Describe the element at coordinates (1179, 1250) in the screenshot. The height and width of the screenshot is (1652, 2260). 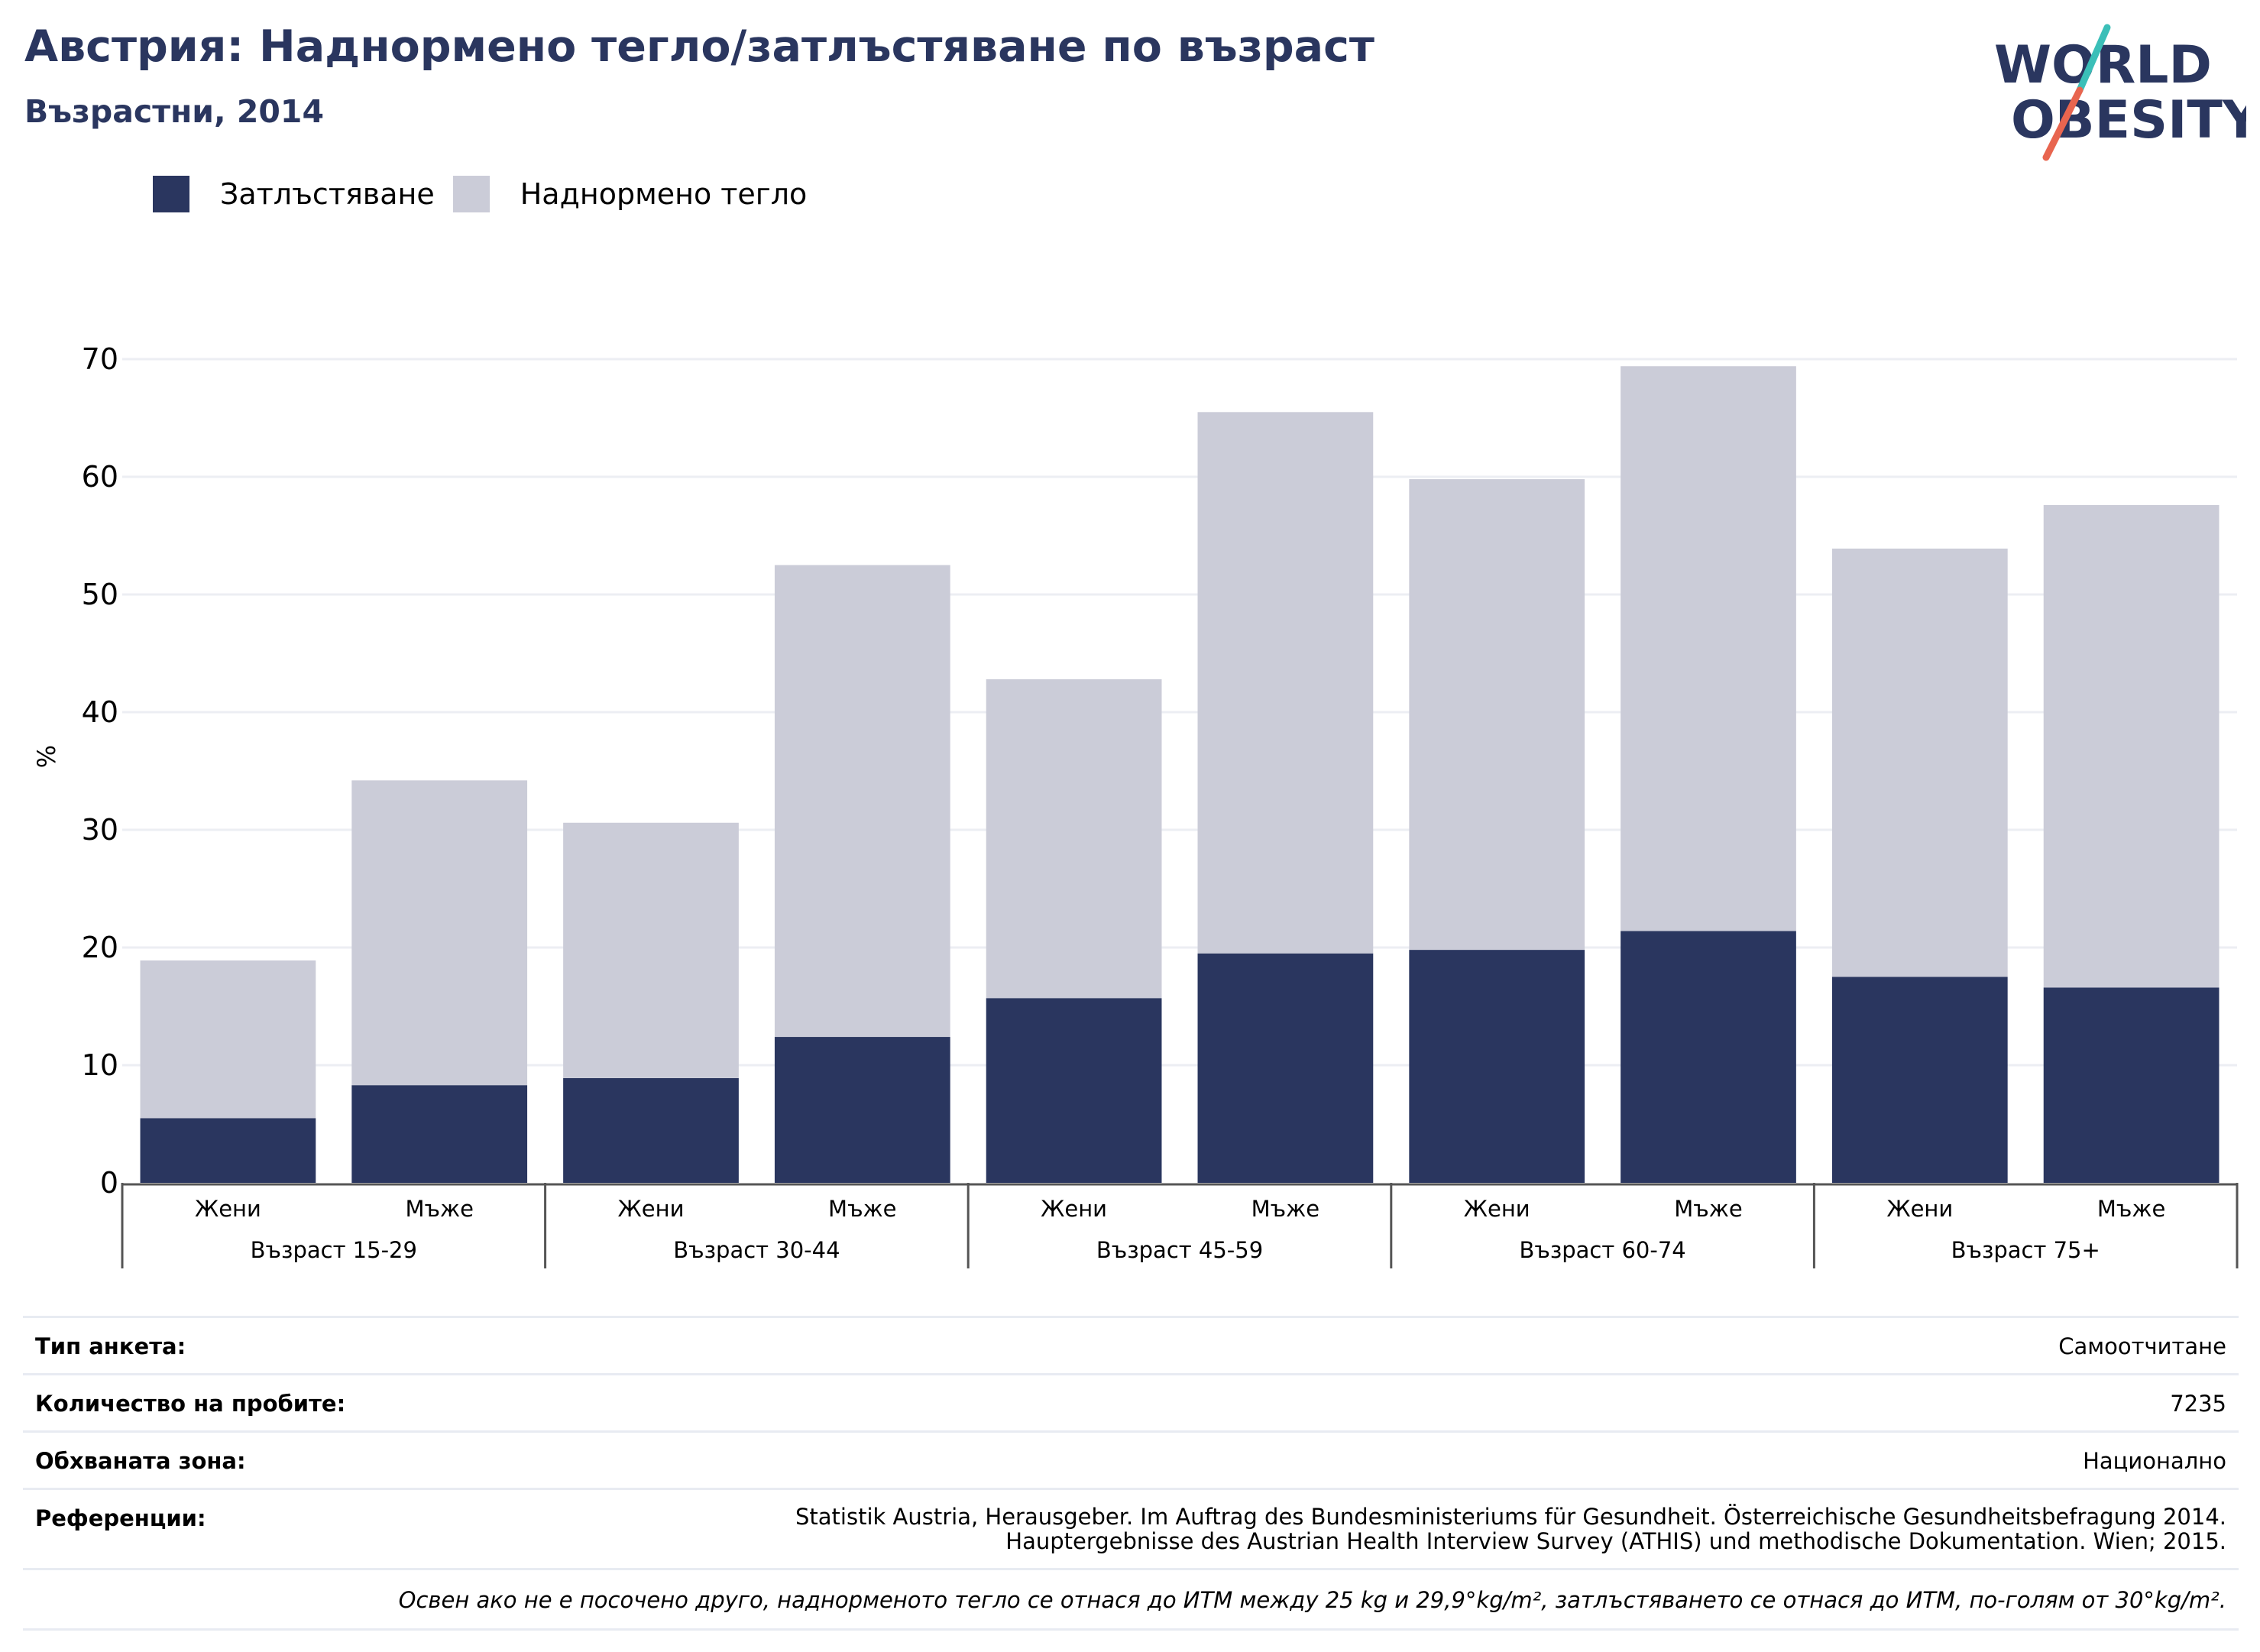
I see `x-group-label: Възраст 45-59` at that location.